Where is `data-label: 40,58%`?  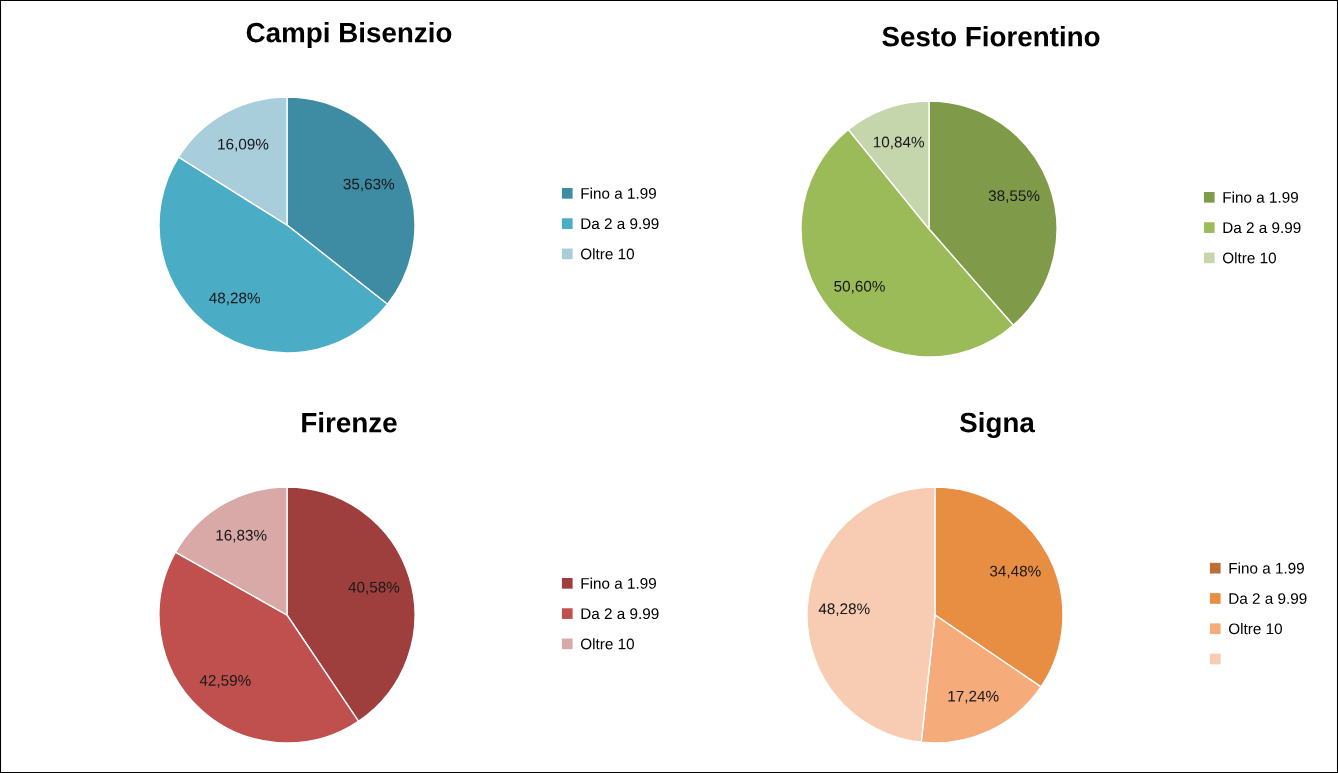
data-label: 40,58% is located at coordinates (374, 588).